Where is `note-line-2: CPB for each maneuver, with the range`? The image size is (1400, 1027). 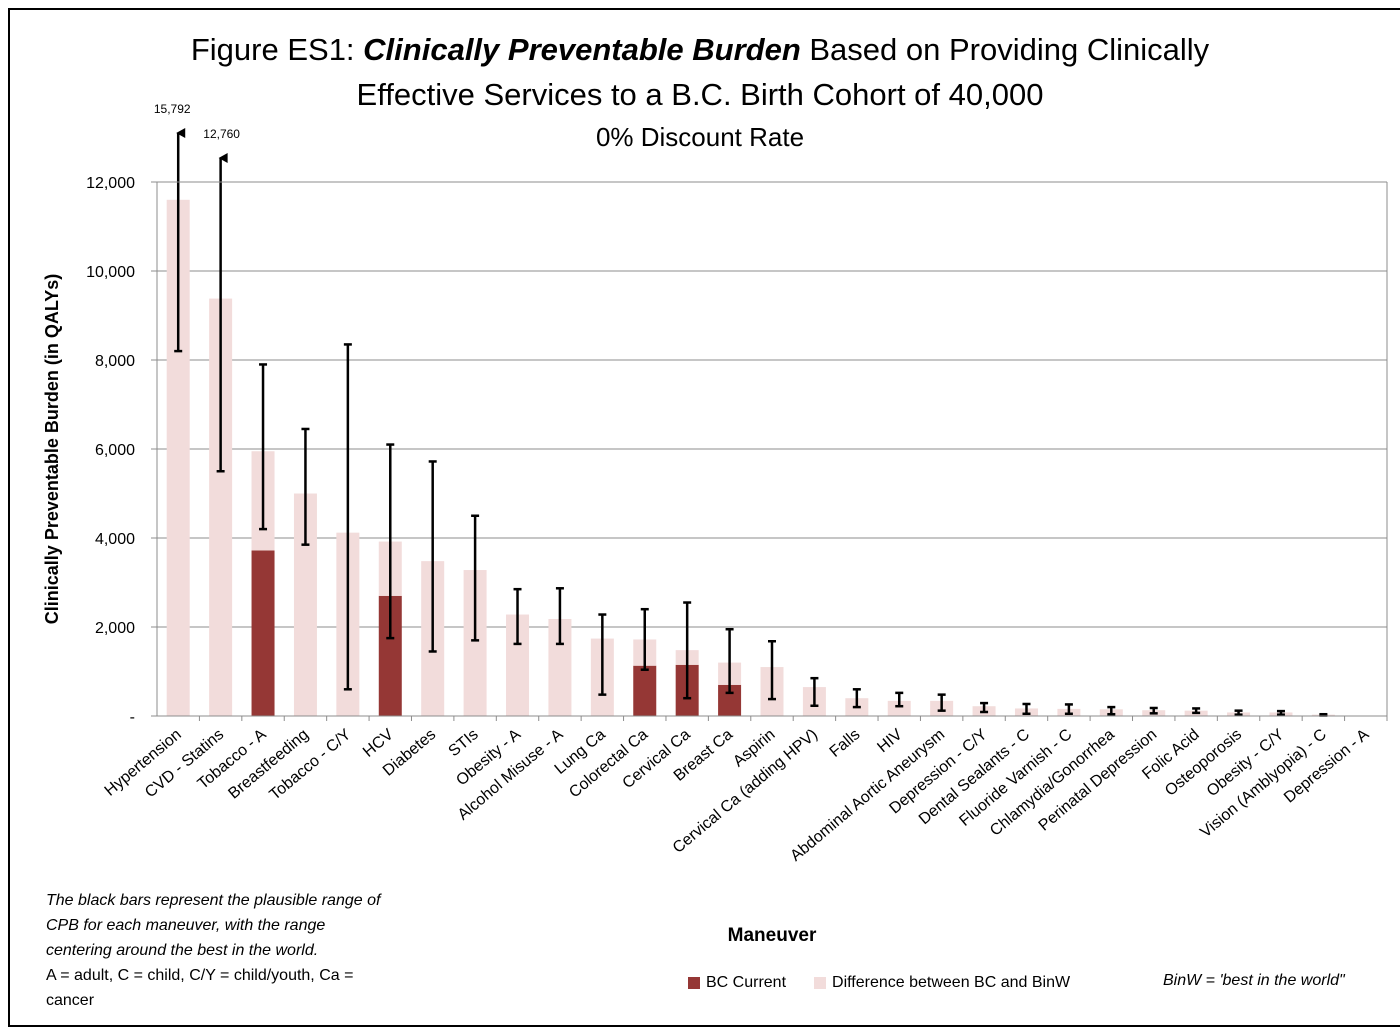 note-line-2: CPB for each maneuver, with the range is located at coordinates (186, 925).